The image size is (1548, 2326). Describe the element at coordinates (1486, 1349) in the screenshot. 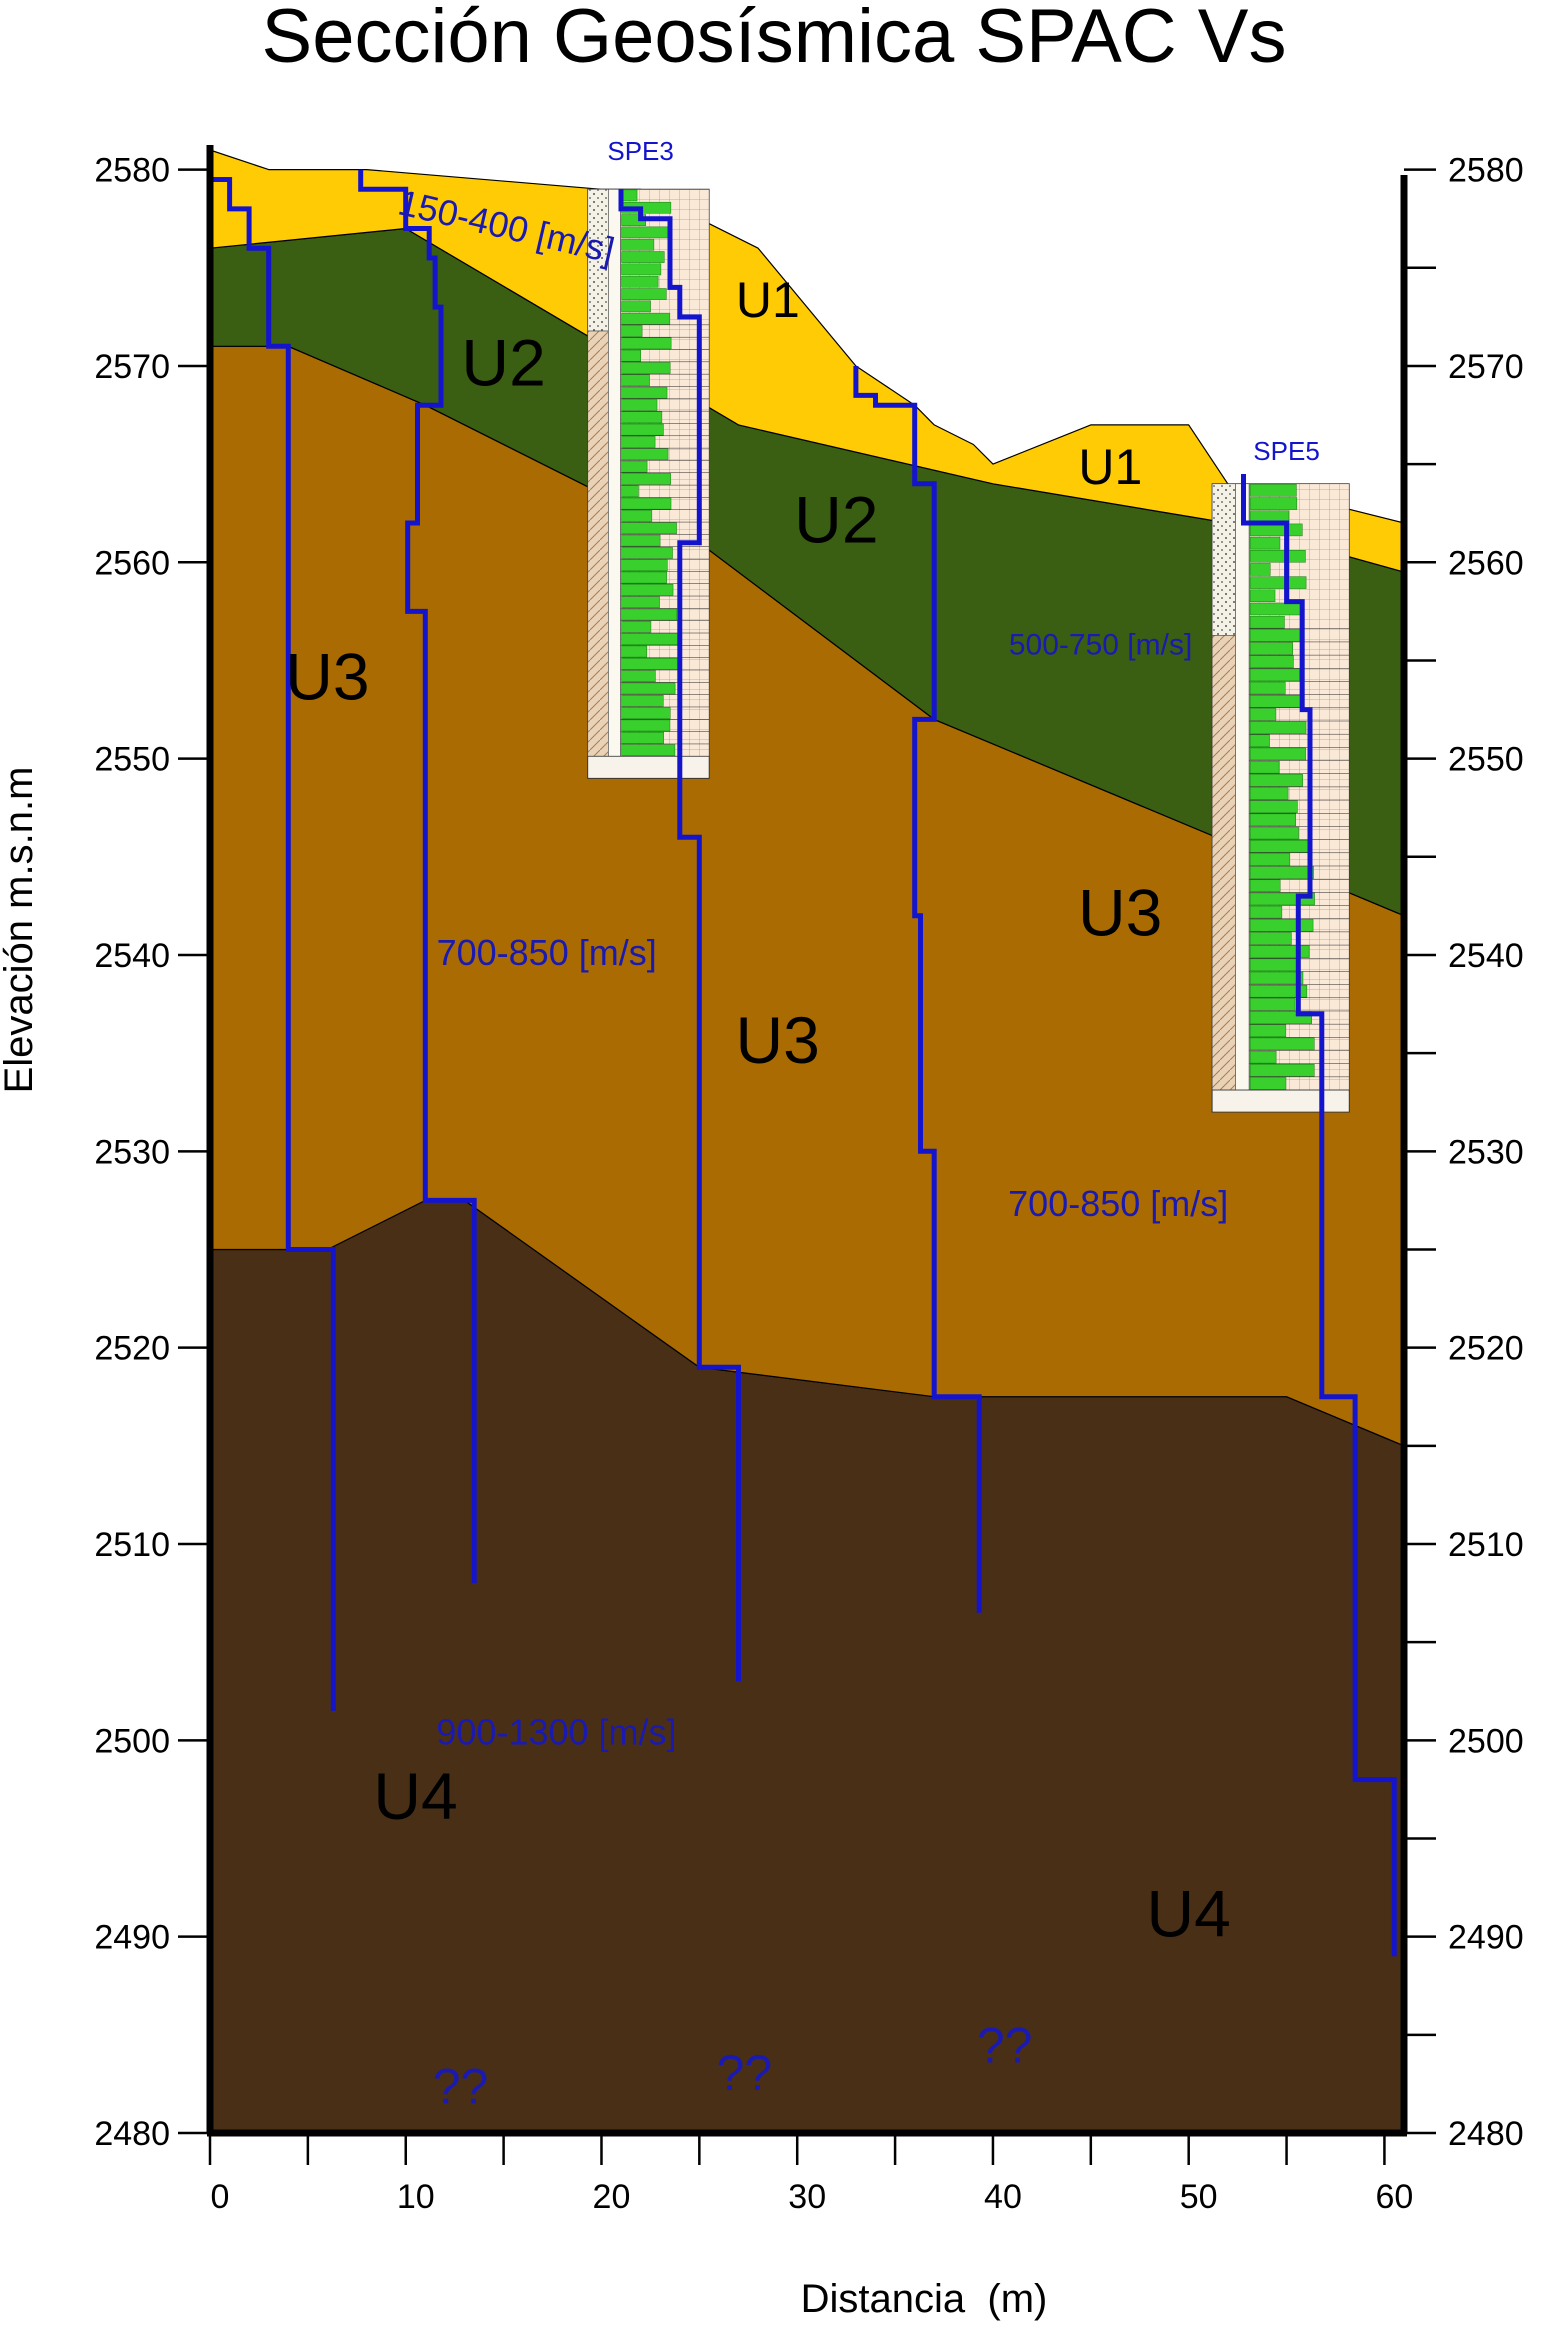

I see `y-tick-label-right: 2520` at that location.